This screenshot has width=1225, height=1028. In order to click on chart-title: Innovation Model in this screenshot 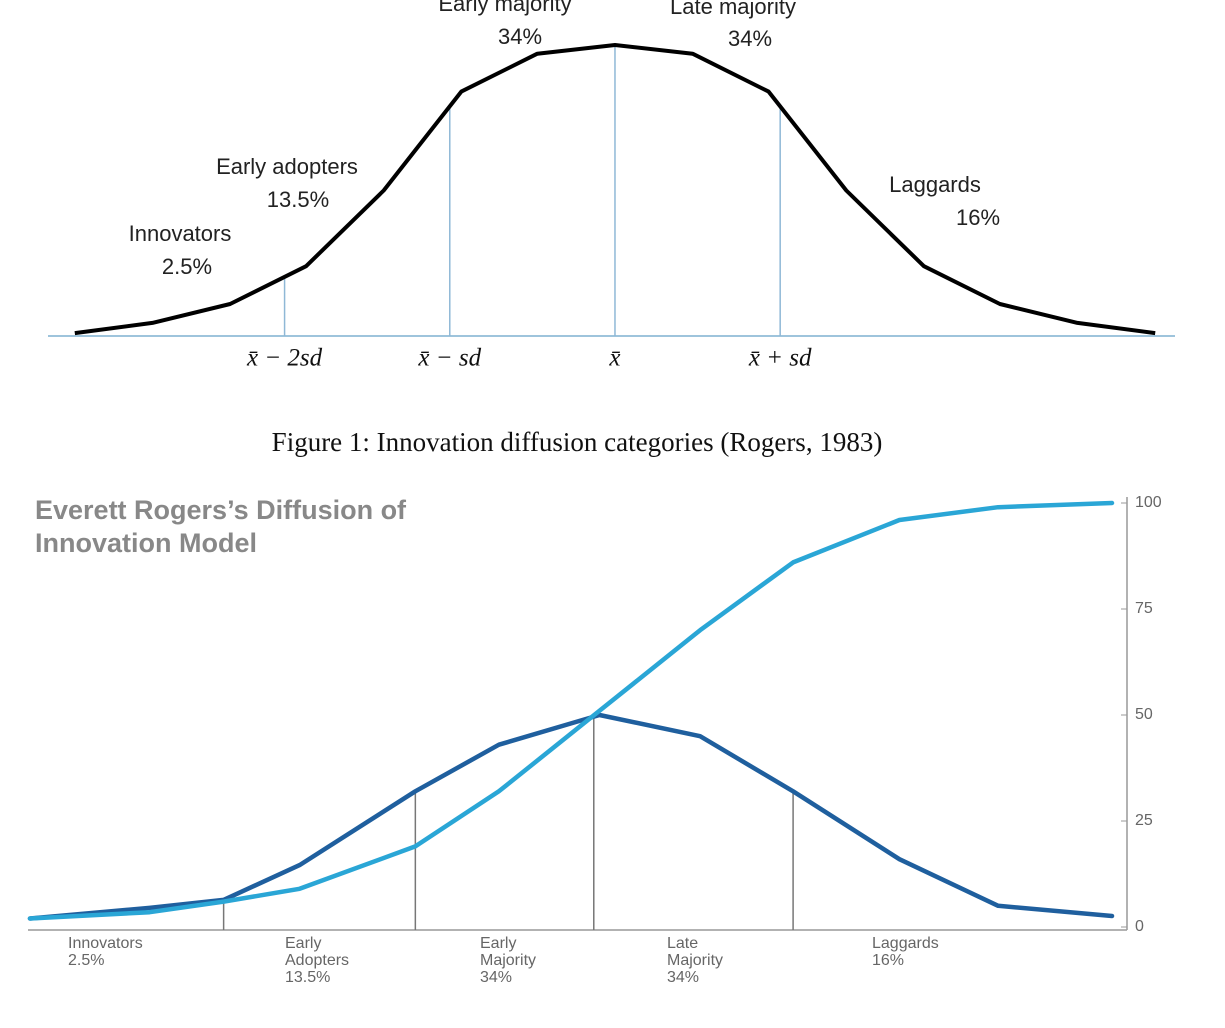, I will do `click(146, 543)`.